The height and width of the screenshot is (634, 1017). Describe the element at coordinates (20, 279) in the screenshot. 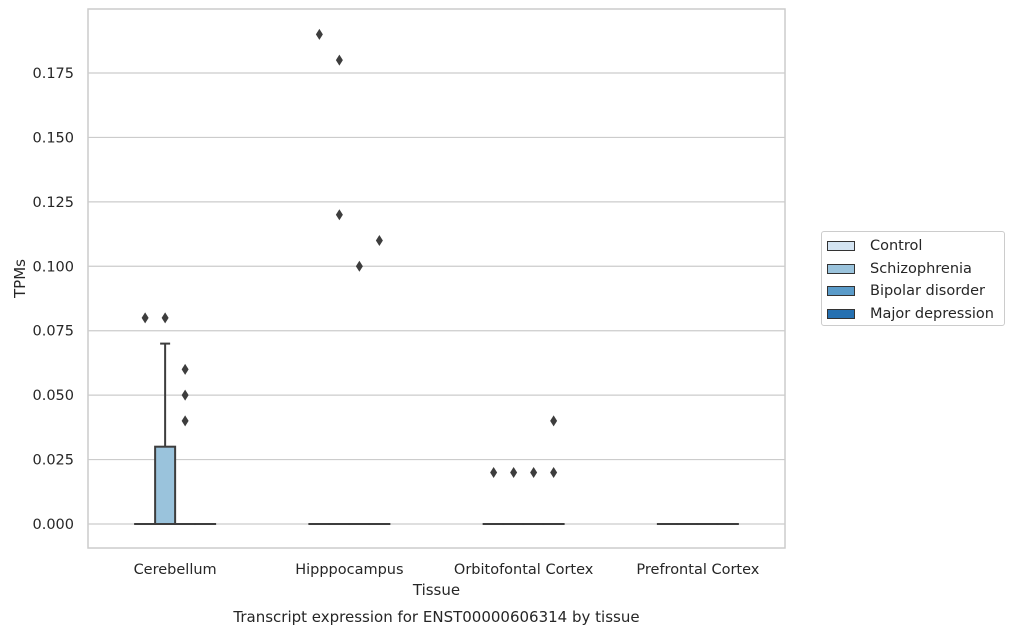

I see `y-axis-label: TPMs` at that location.